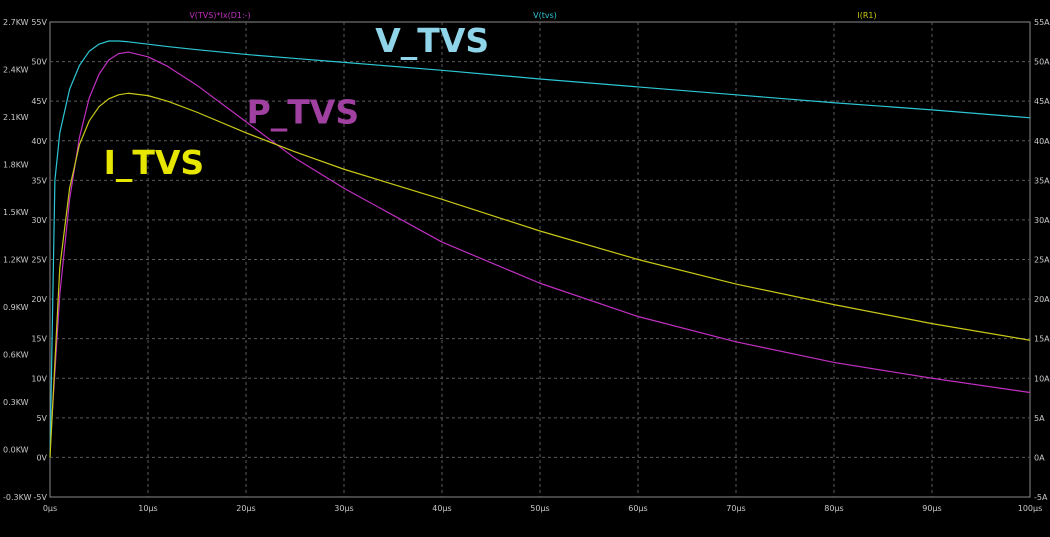  What do you see at coordinates (17, 497) in the screenshot?
I see `y-left-power-label: -0.3KW` at bounding box center [17, 497].